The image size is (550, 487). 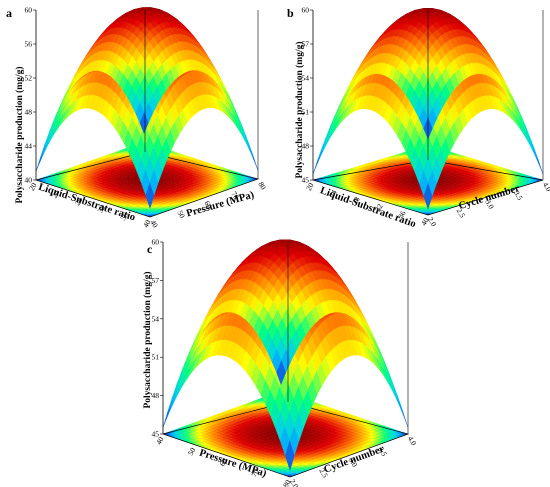 What do you see at coordinates (29, 180) in the screenshot?
I see `z-tick-label: 40` at bounding box center [29, 180].